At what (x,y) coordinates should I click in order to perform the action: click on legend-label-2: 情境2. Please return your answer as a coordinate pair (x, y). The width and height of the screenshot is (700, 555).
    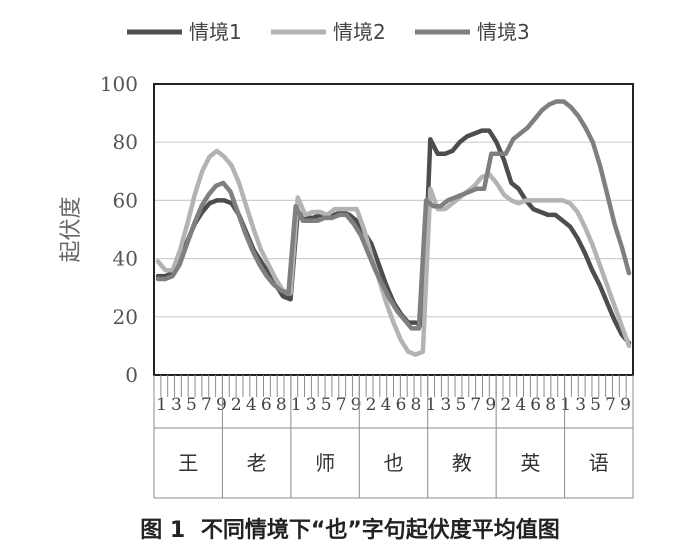
    Looking at the image, I should click on (359, 32).